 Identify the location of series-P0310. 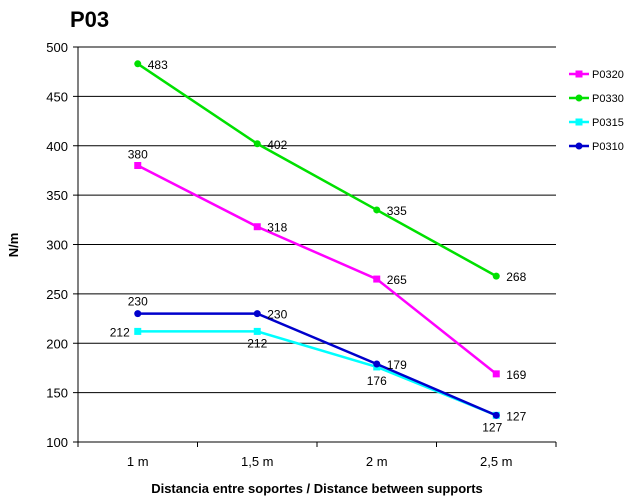
(317, 364).